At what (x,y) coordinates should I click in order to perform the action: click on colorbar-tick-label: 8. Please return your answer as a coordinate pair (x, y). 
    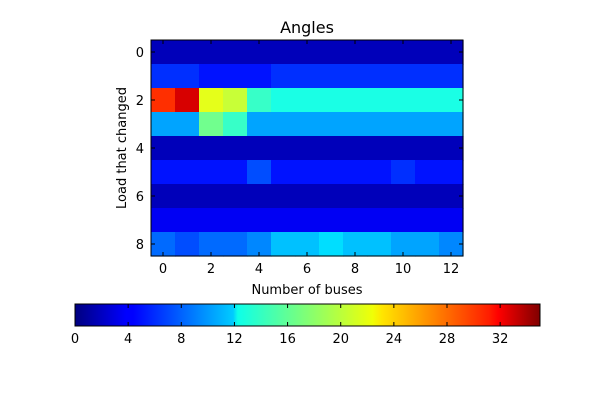
    Looking at the image, I should click on (181, 339).